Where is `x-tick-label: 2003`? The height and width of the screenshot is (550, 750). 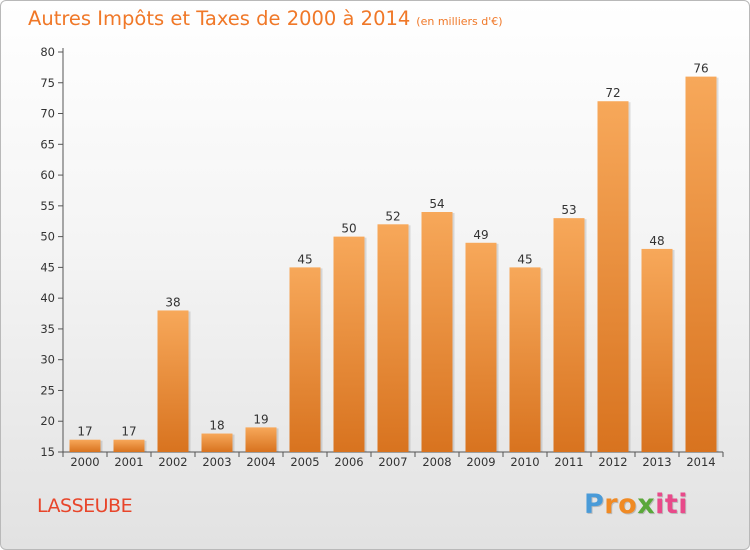
x-tick-label: 2003 is located at coordinates (216, 462).